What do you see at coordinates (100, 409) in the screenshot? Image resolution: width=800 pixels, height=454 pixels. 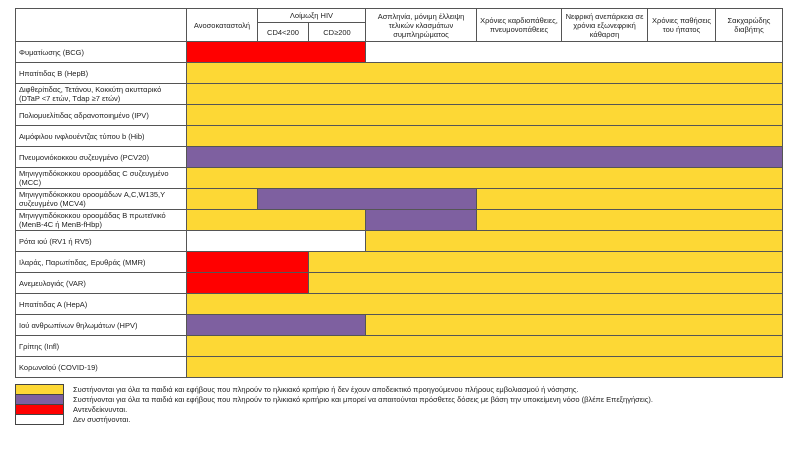 I see `legend-text: Αντενδείκνυνται.` at bounding box center [100, 409].